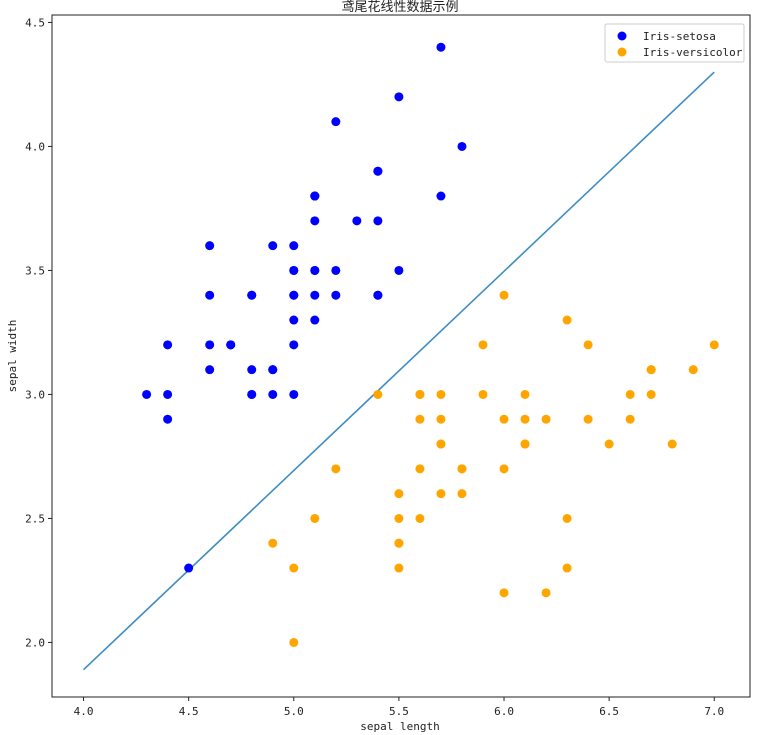  What do you see at coordinates (504, 711) in the screenshot?
I see `x-tick-label: 6.0` at bounding box center [504, 711].